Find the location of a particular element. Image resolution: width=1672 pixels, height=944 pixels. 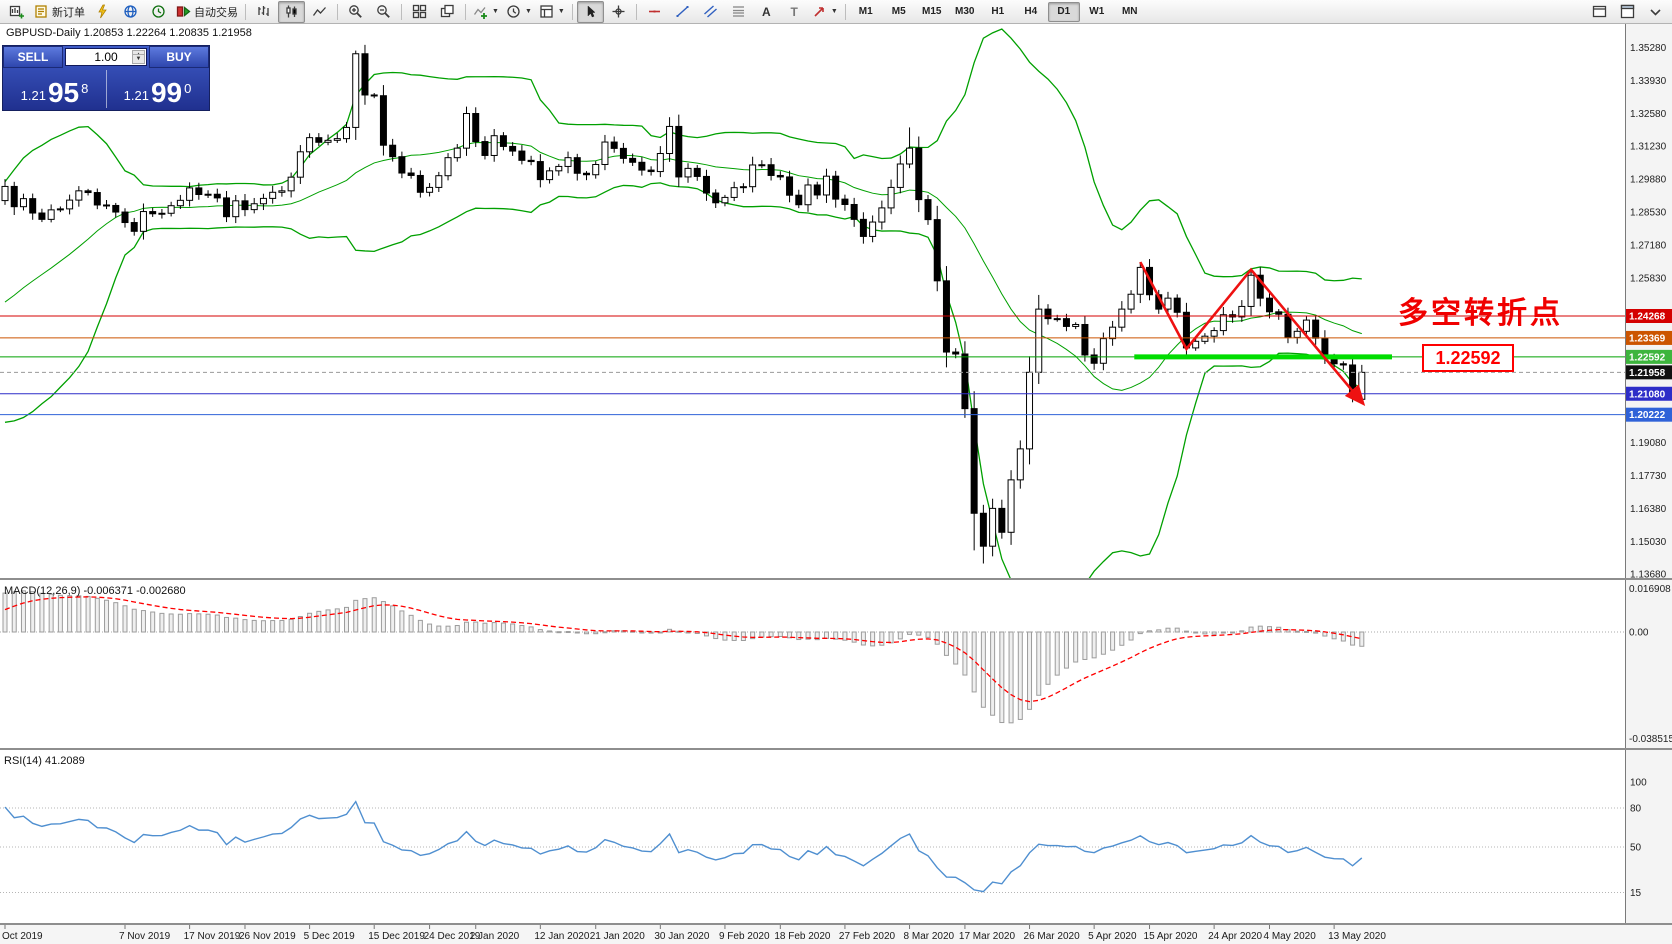

svg-text: 1.15030 is located at coordinates (1648, 542).